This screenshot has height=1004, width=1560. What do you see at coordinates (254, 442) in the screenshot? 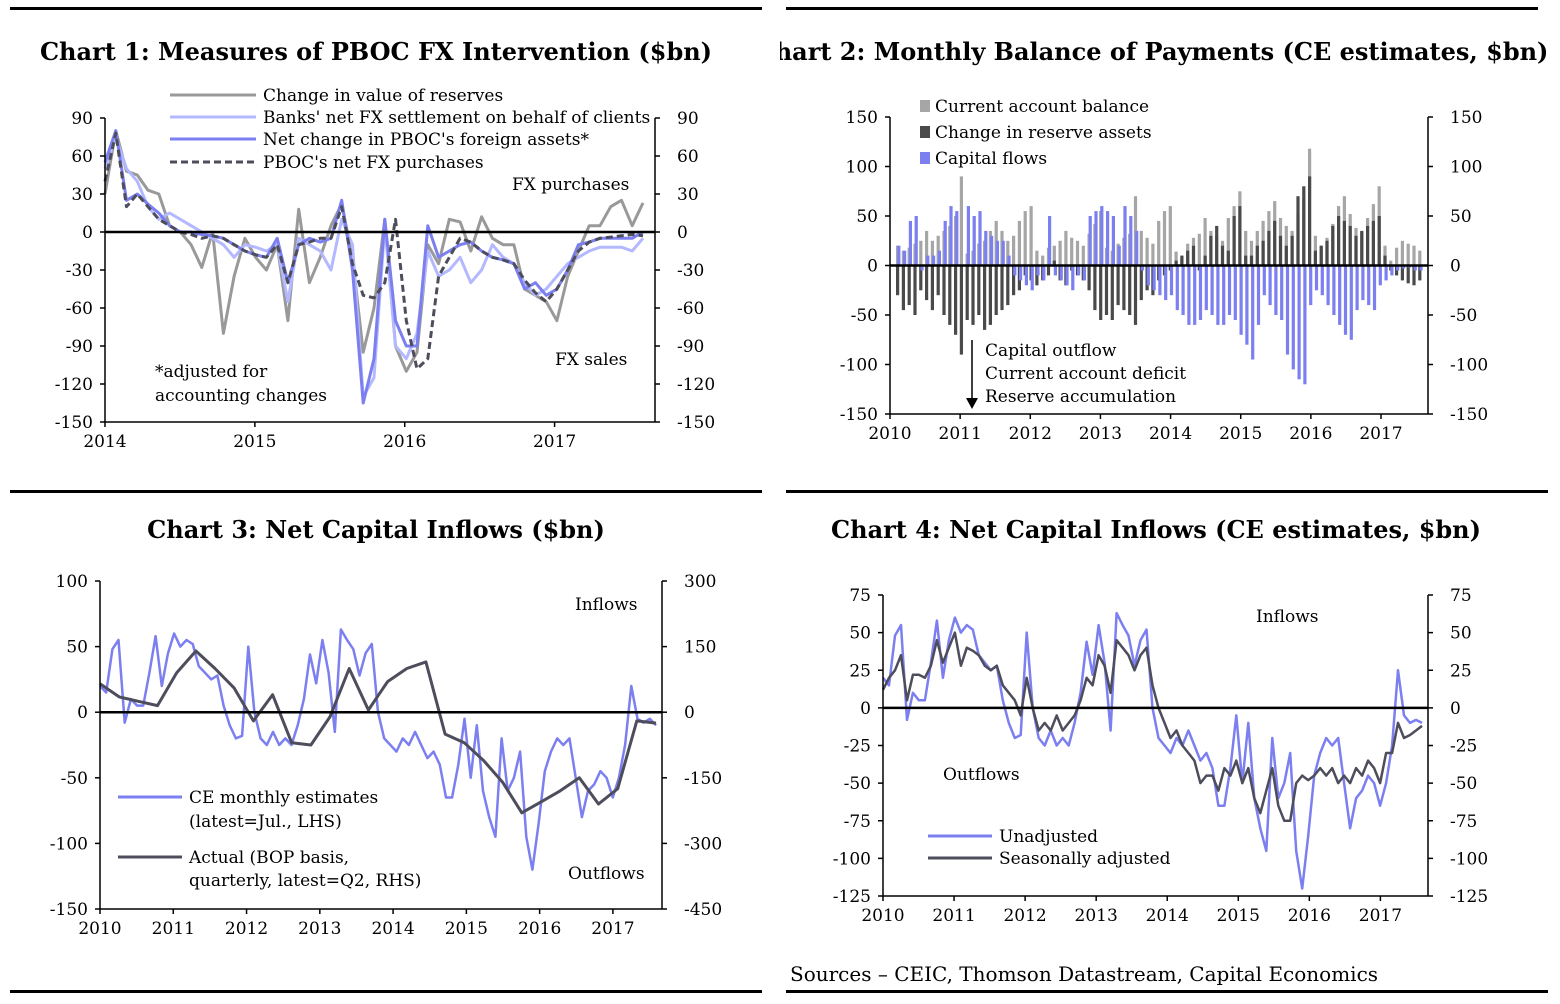
I see `x-tick-label: 2015` at bounding box center [254, 442].